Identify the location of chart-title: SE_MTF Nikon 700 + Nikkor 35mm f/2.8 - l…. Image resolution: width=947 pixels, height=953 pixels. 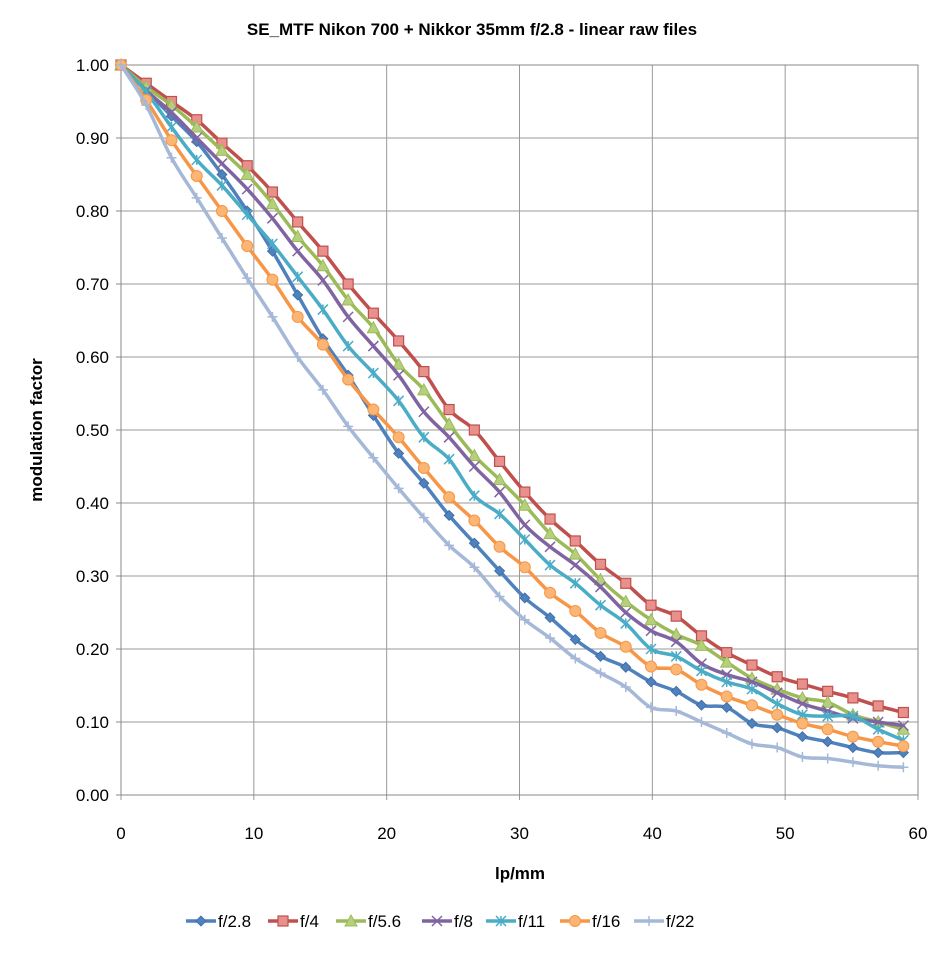
(472, 29).